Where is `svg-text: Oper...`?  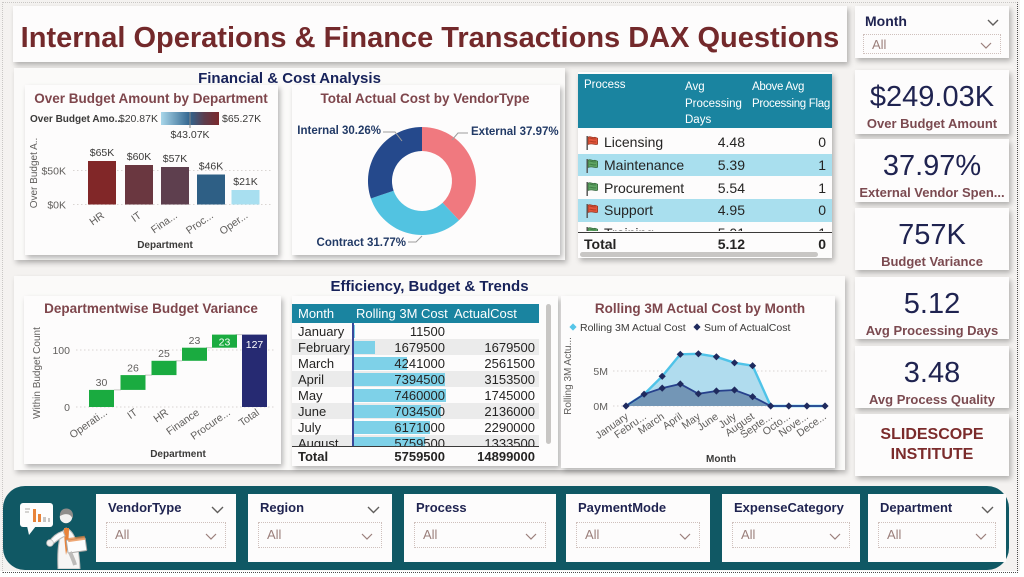
svg-text: Oper... is located at coordinates (234, 224).